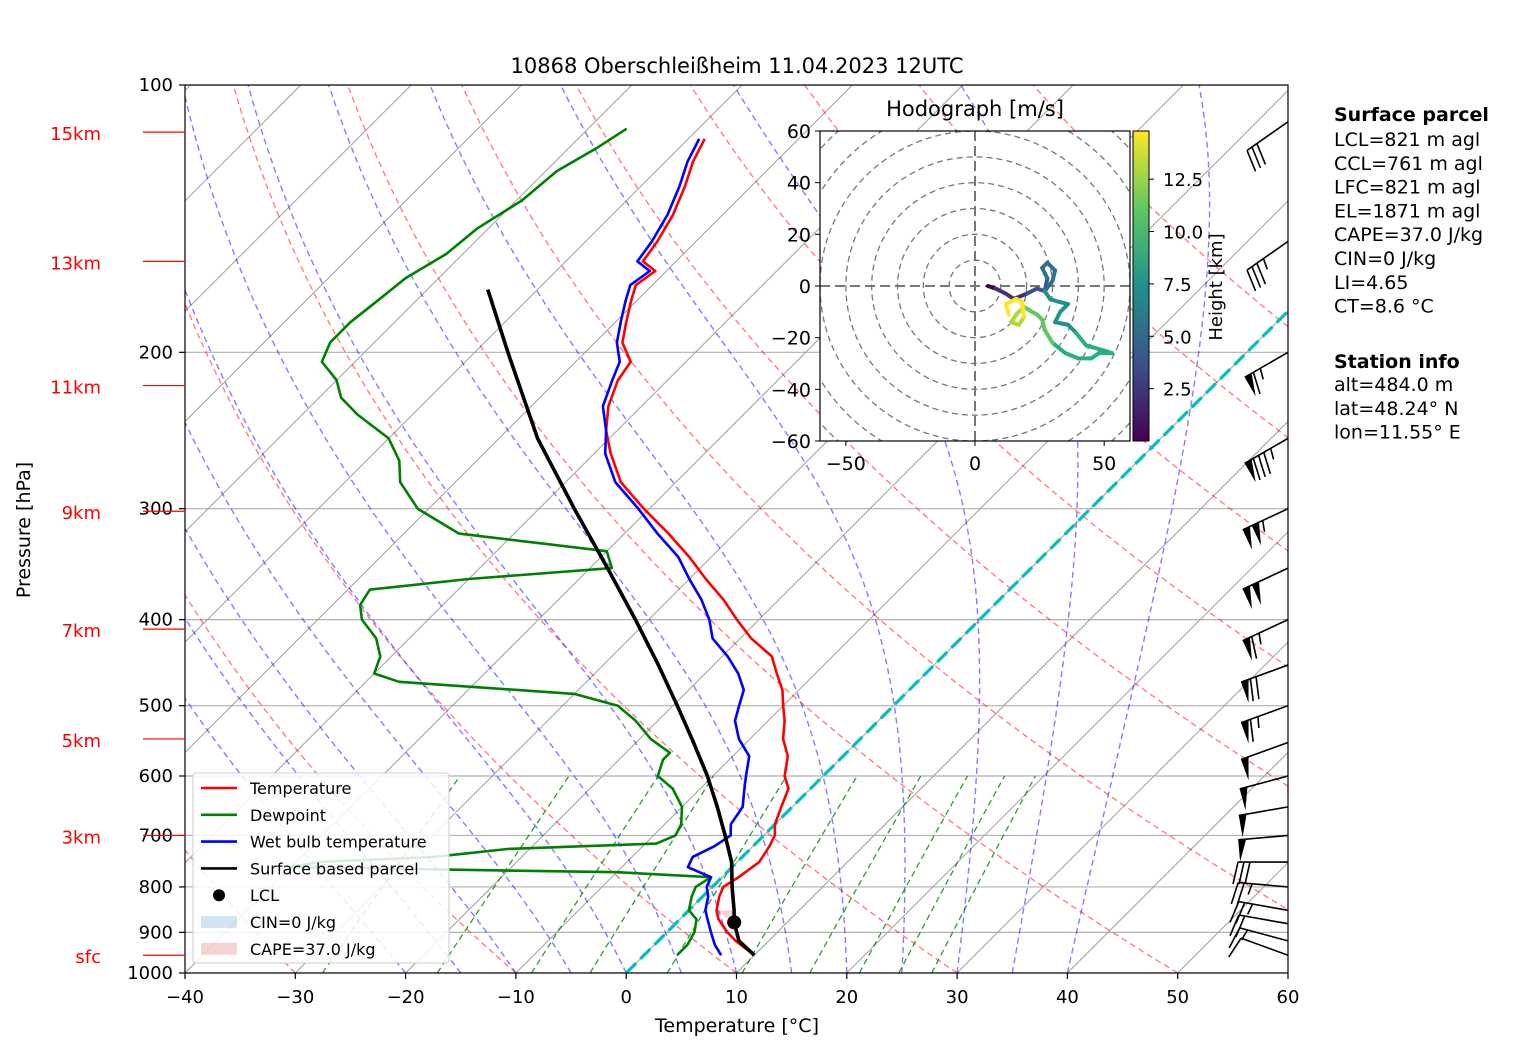  I want to click on hodograph-y-tick-label: −40, so click(791, 390).